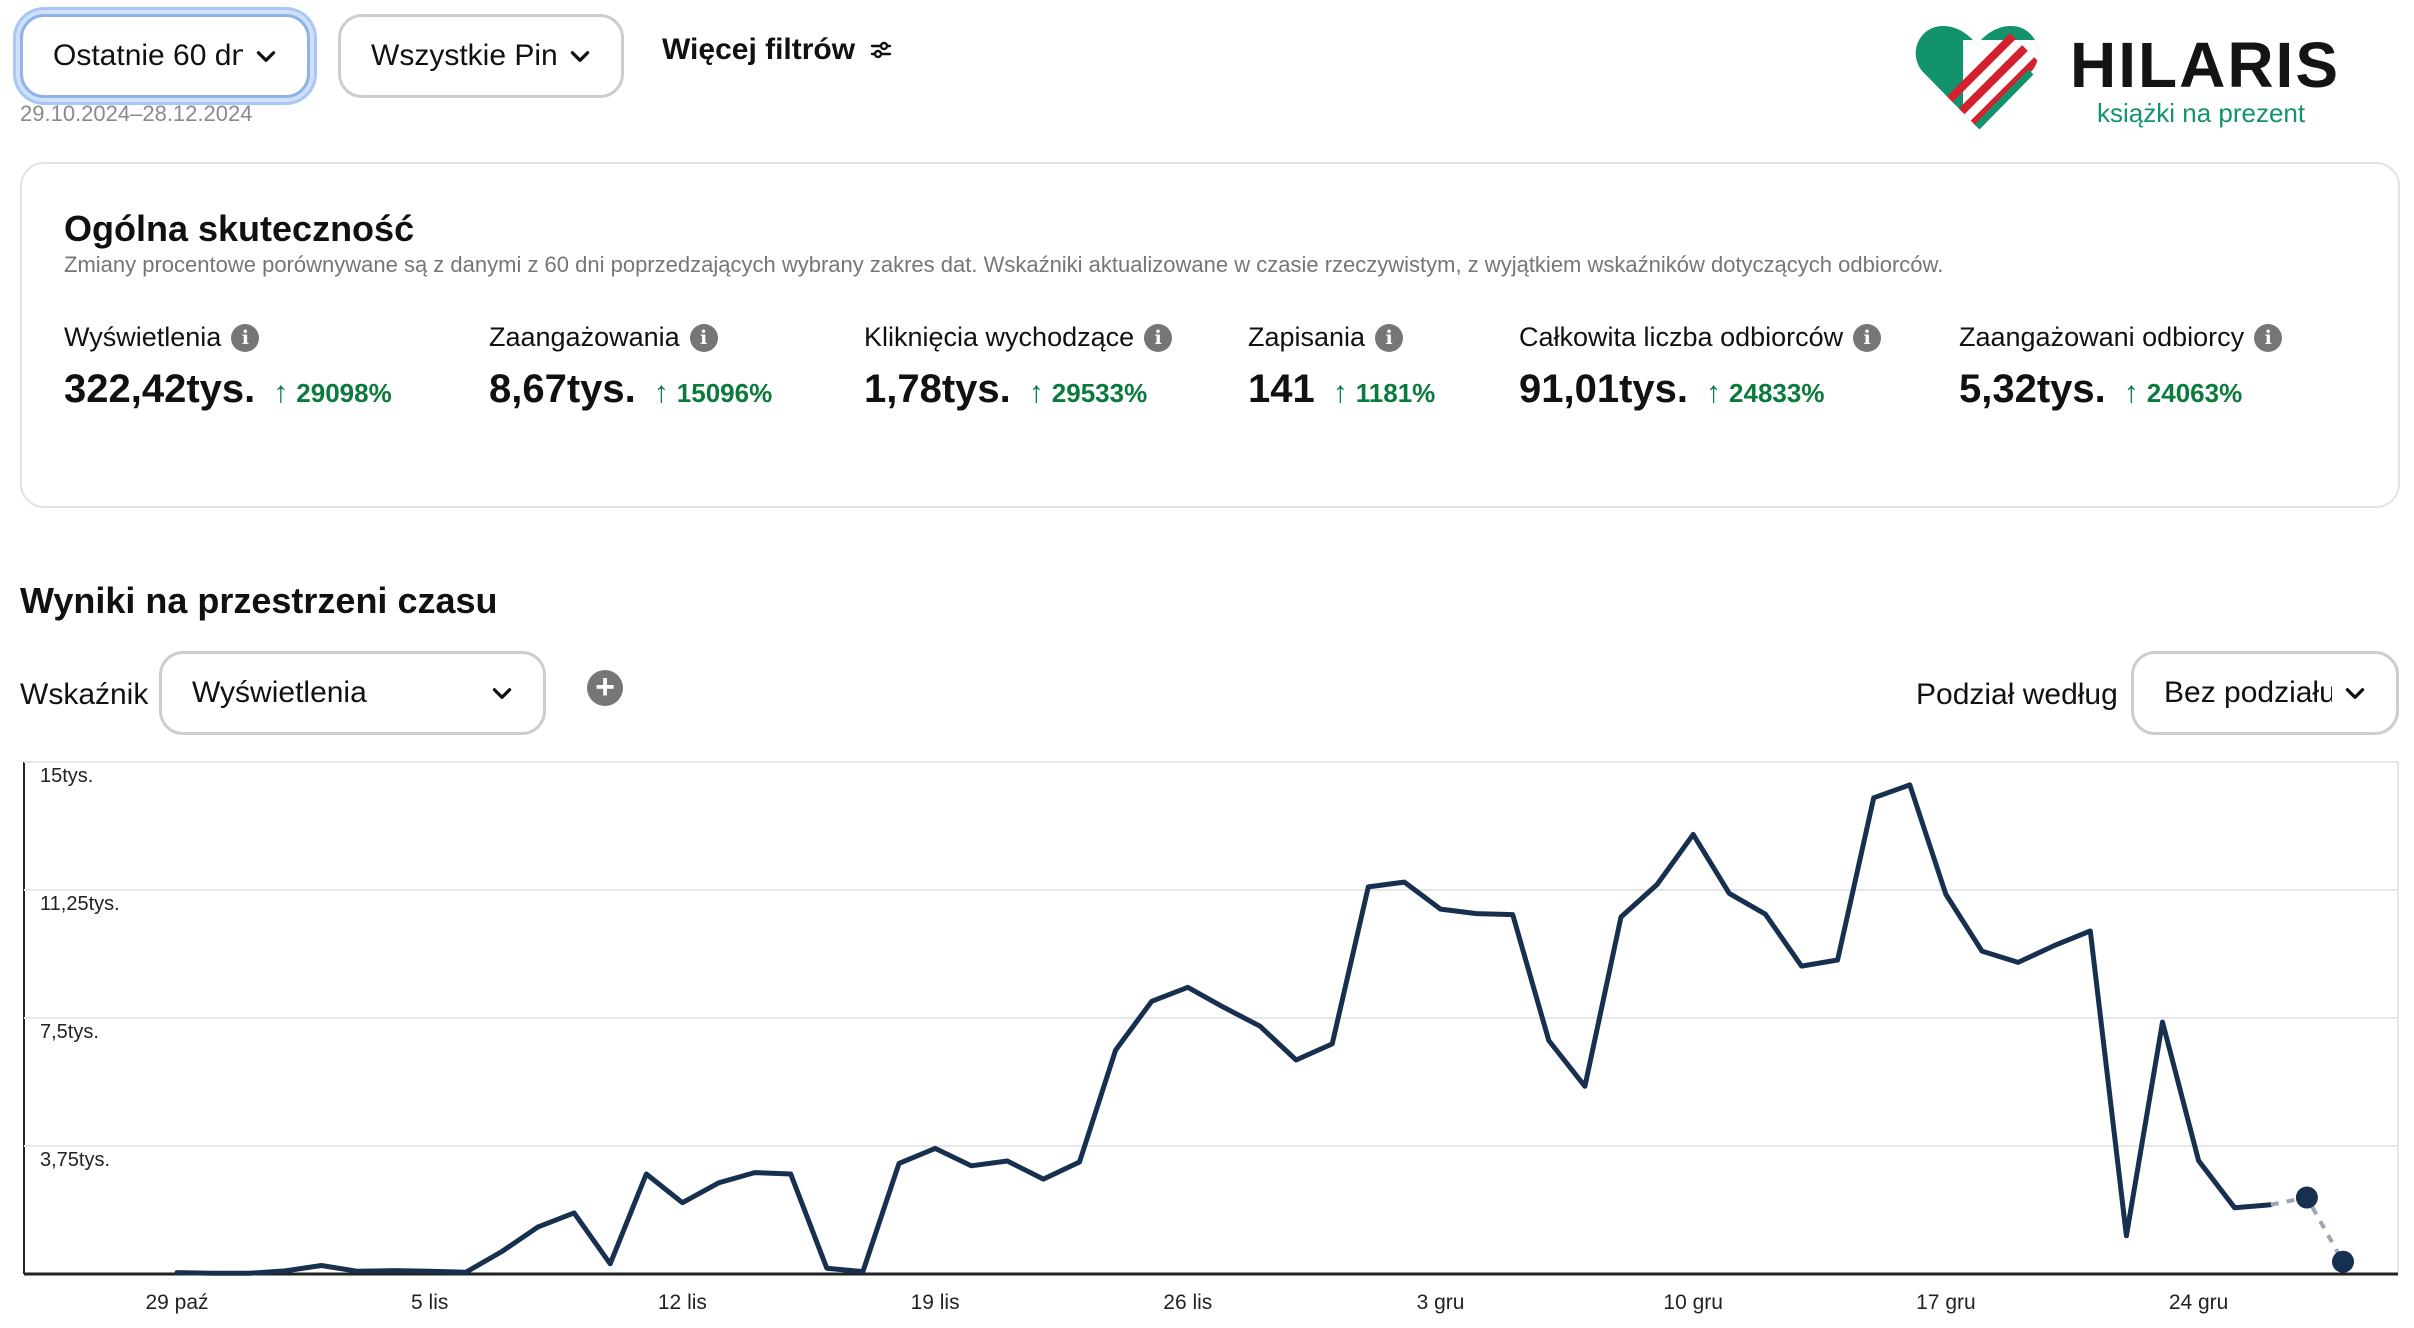  Describe the element at coordinates (1395, 393) in the screenshot. I see `metric-change: 1181%` at that location.